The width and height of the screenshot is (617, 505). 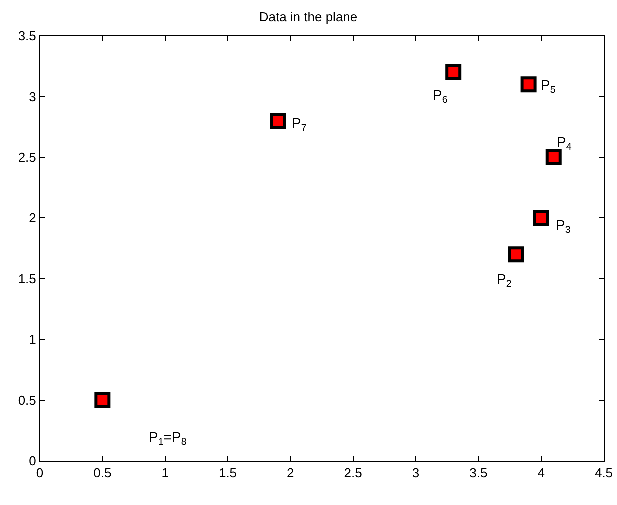 What do you see at coordinates (604, 473) in the screenshot?
I see `x-tick-label: 4.5` at bounding box center [604, 473].